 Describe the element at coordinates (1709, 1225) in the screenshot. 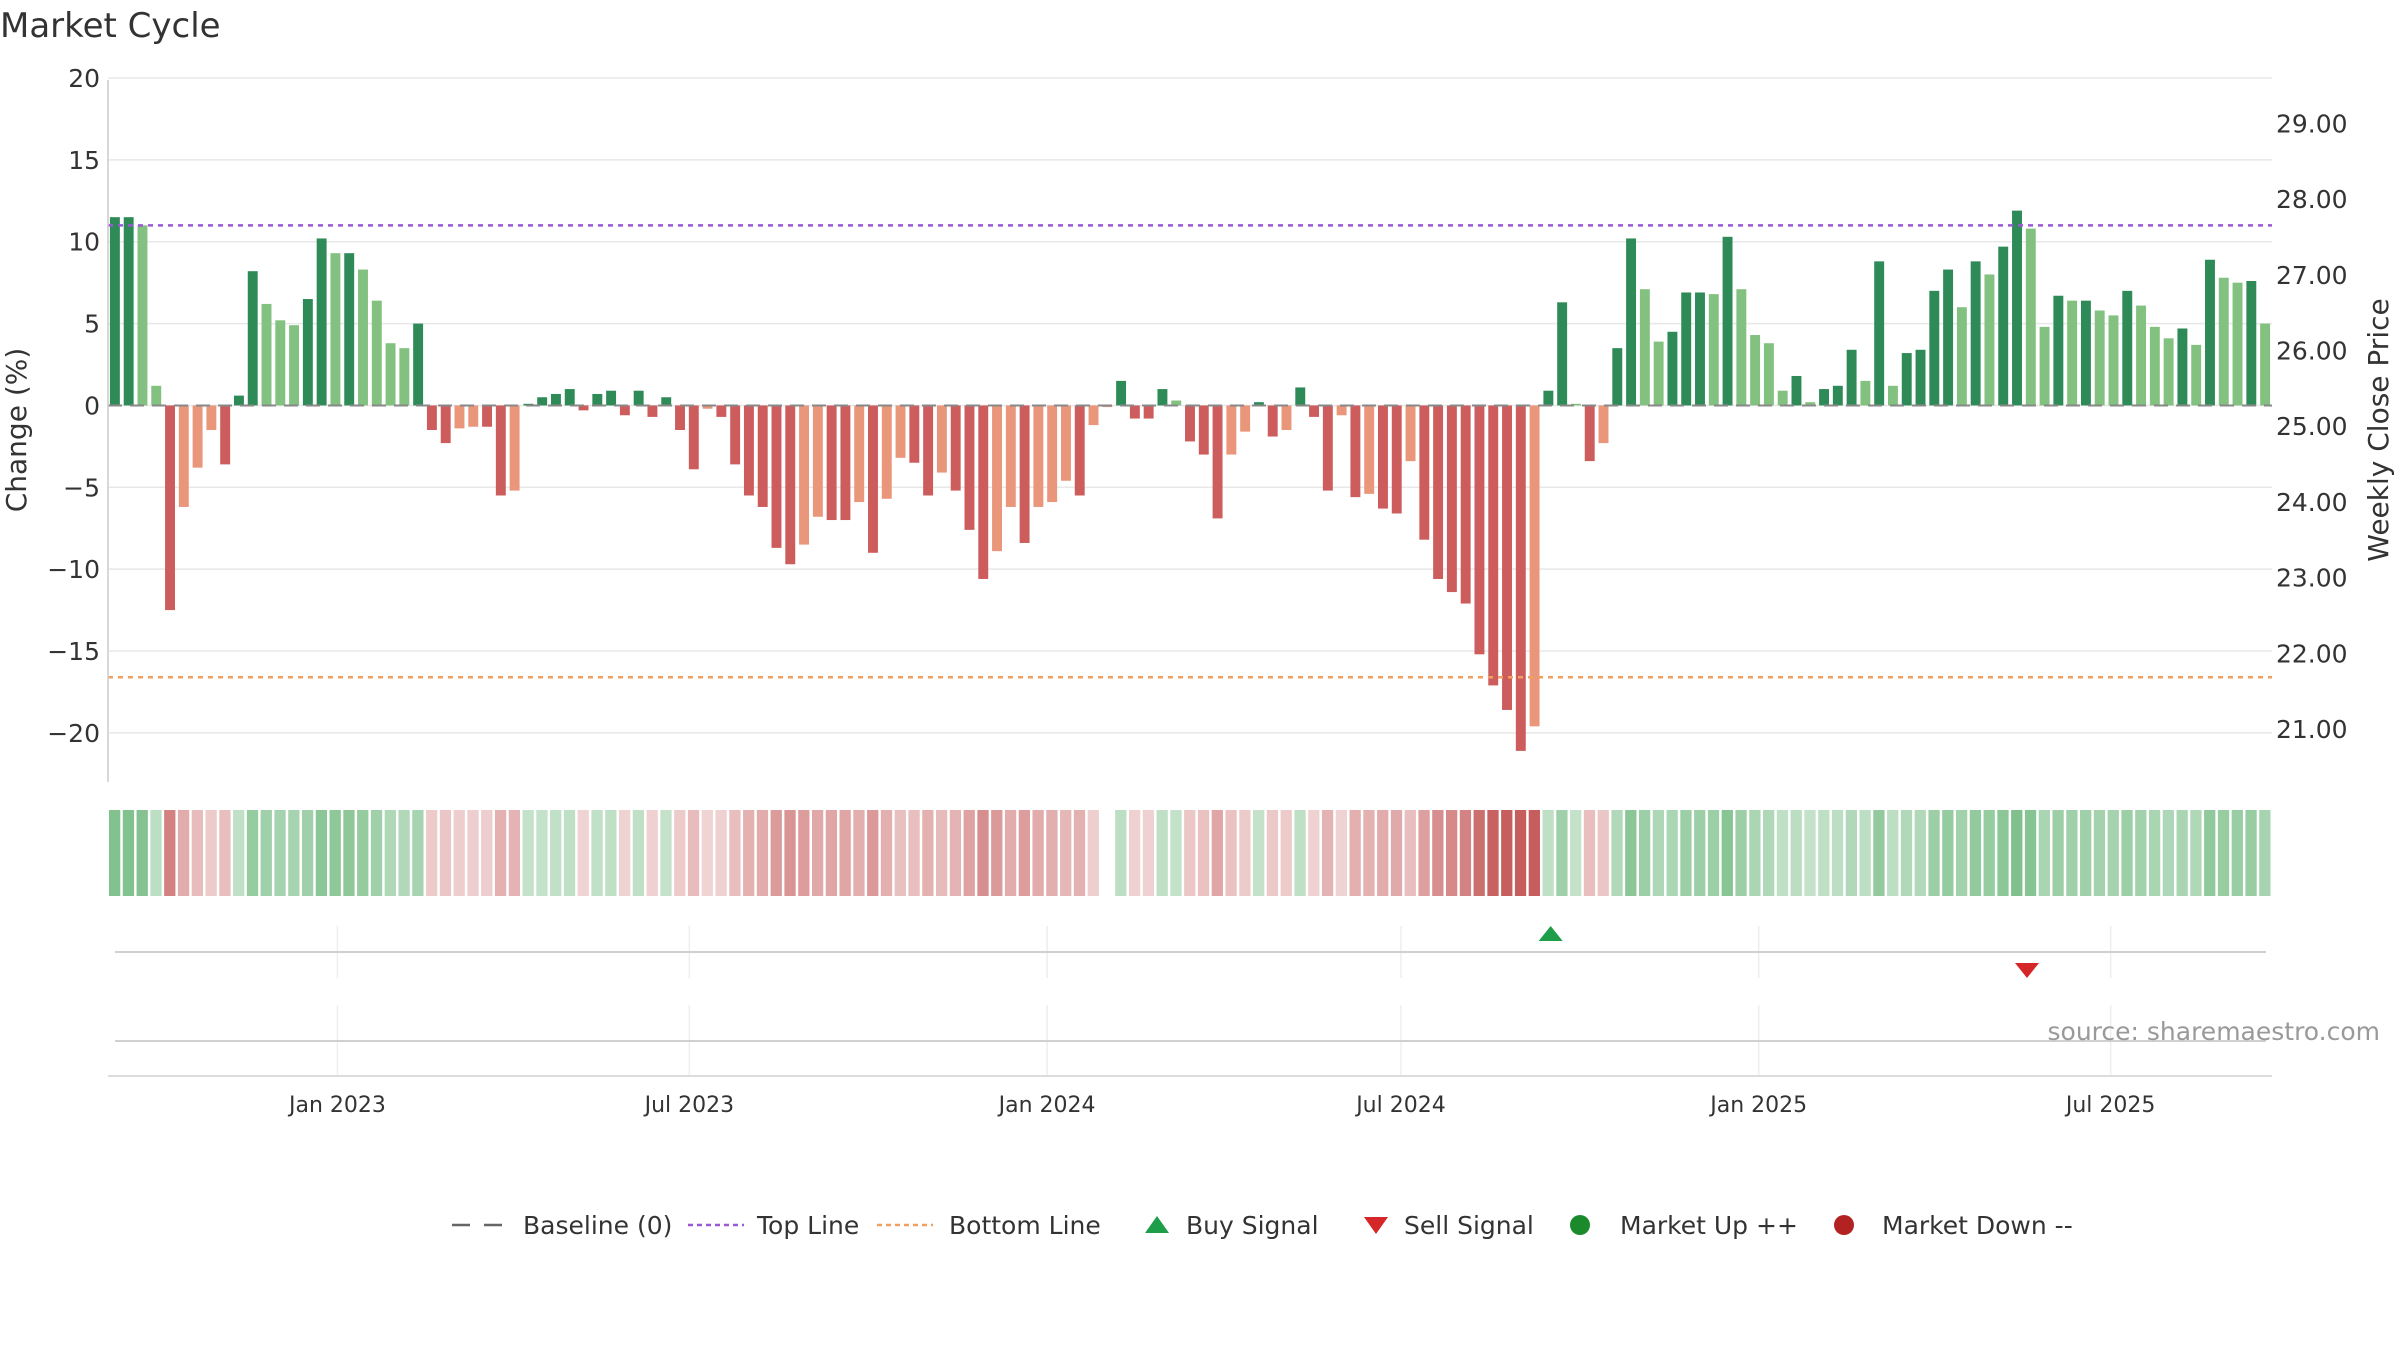

I see `legend-label: Market Up ++` at that location.